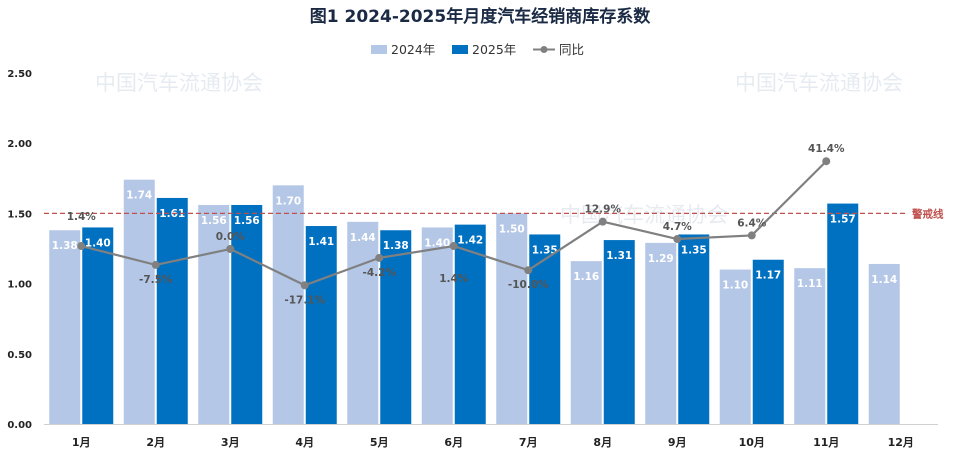 This screenshot has width=960, height=454. What do you see at coordinates (65, 246) in the screenshot?
I see `bar-label-2024: 1.38` at bounding box center [65, 246].